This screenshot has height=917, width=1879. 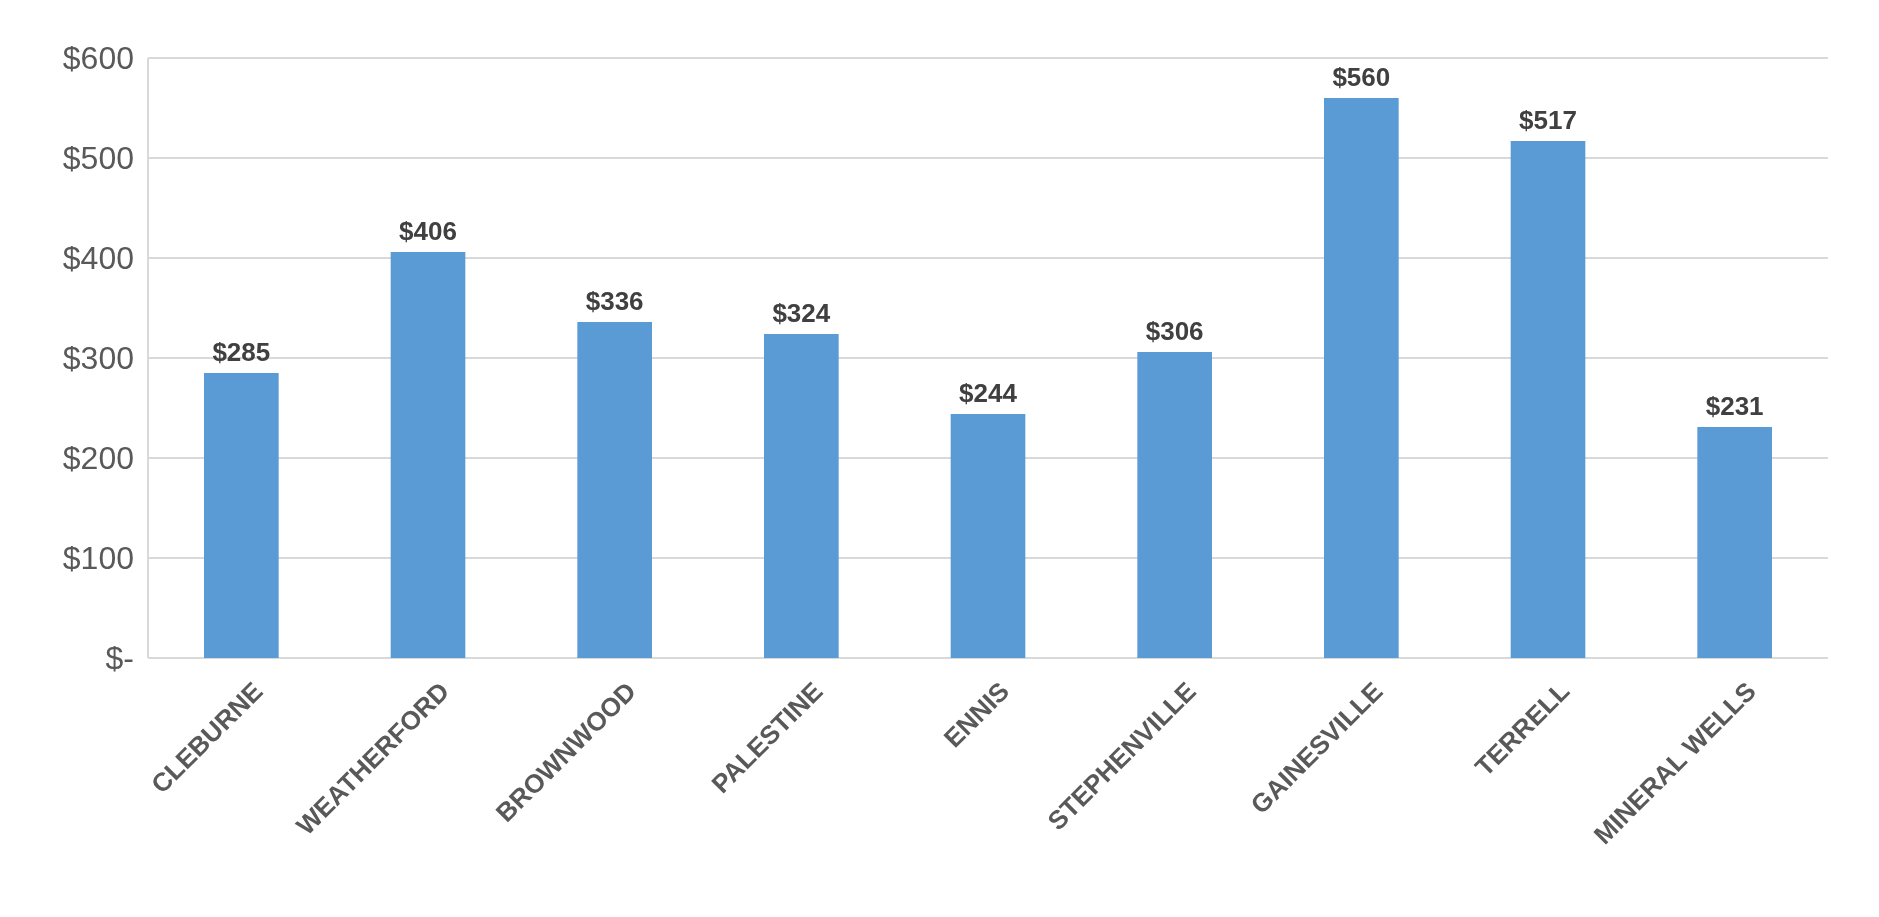 I want to click on y-tick-label: $500, so click(x=98, y=158).